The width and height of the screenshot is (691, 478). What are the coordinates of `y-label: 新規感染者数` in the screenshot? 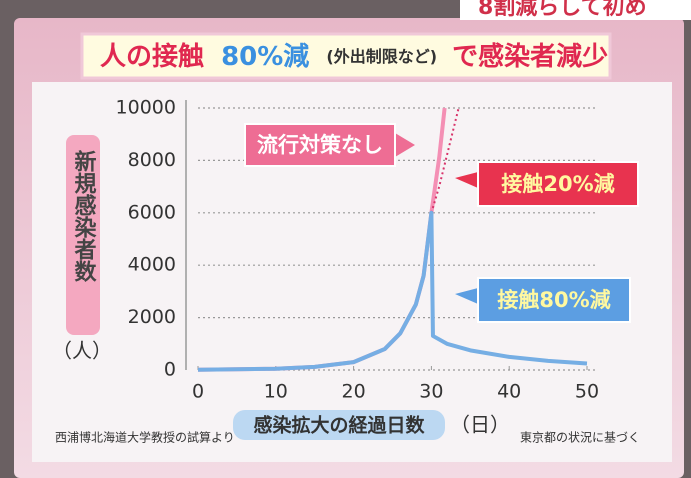 It's located at (84, 216).